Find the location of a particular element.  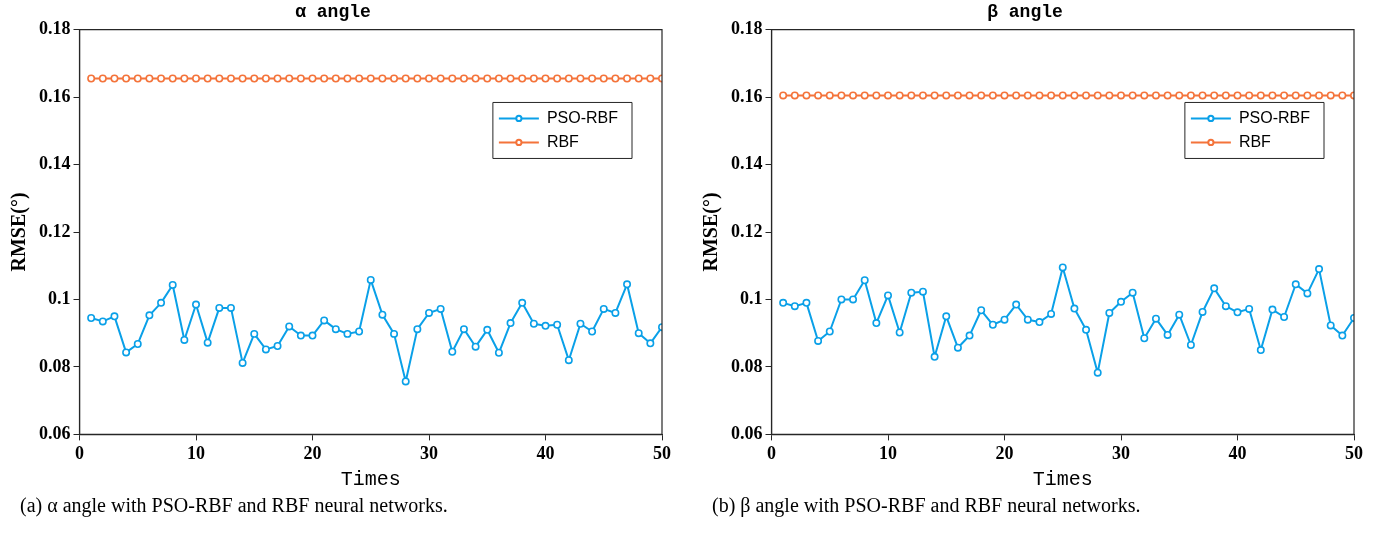

chart-title: α angle is located at coordinates (333, 12).